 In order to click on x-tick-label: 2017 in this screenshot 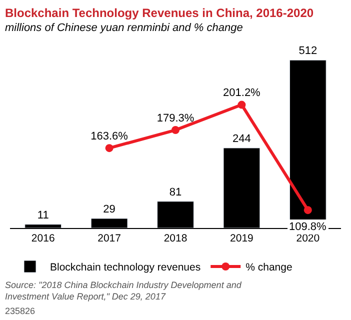, I will do `click(110, 238)`.